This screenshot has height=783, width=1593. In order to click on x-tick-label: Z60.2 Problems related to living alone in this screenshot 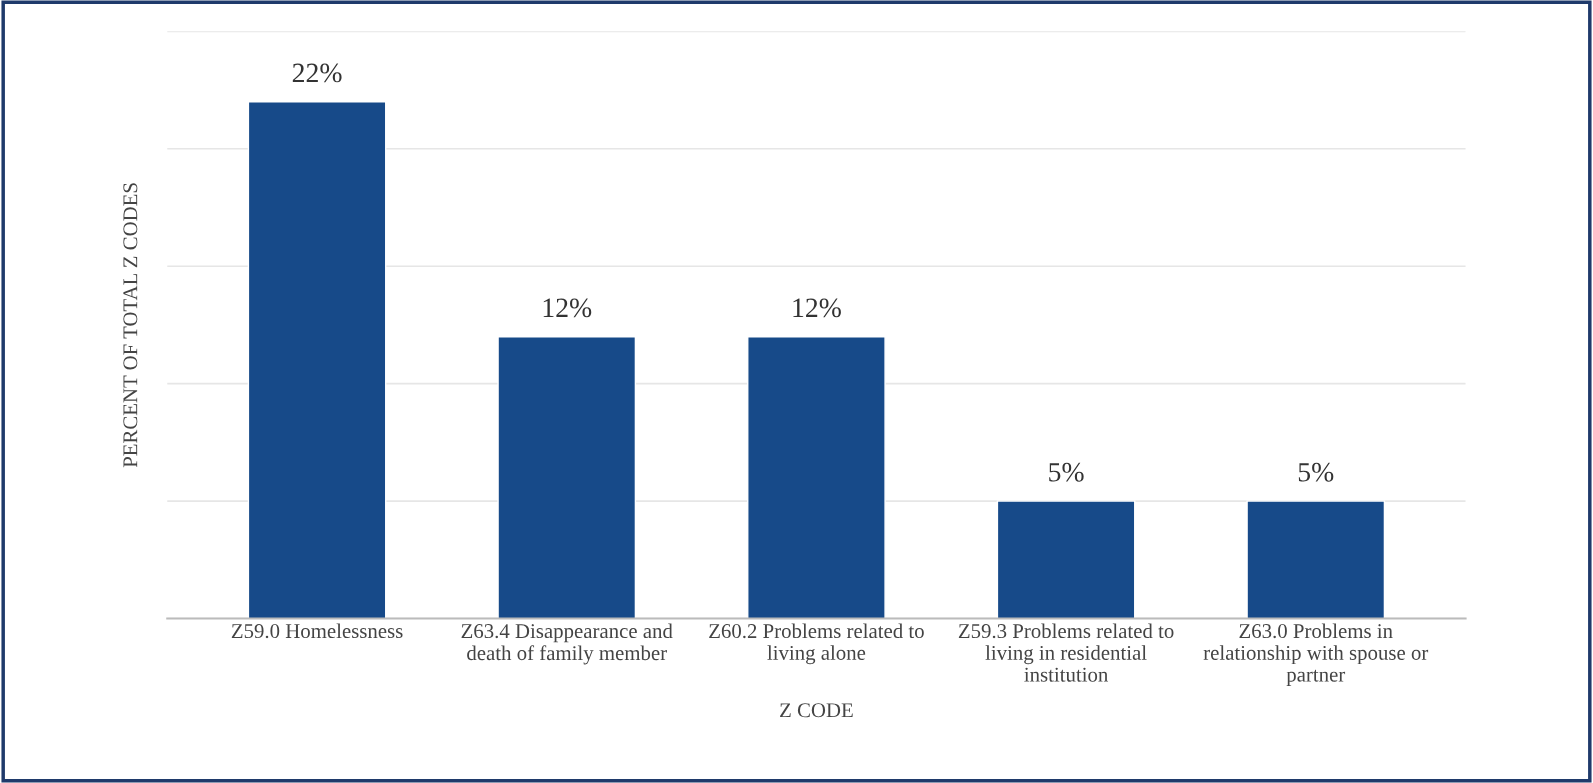, I will do `click(816, 644)`.